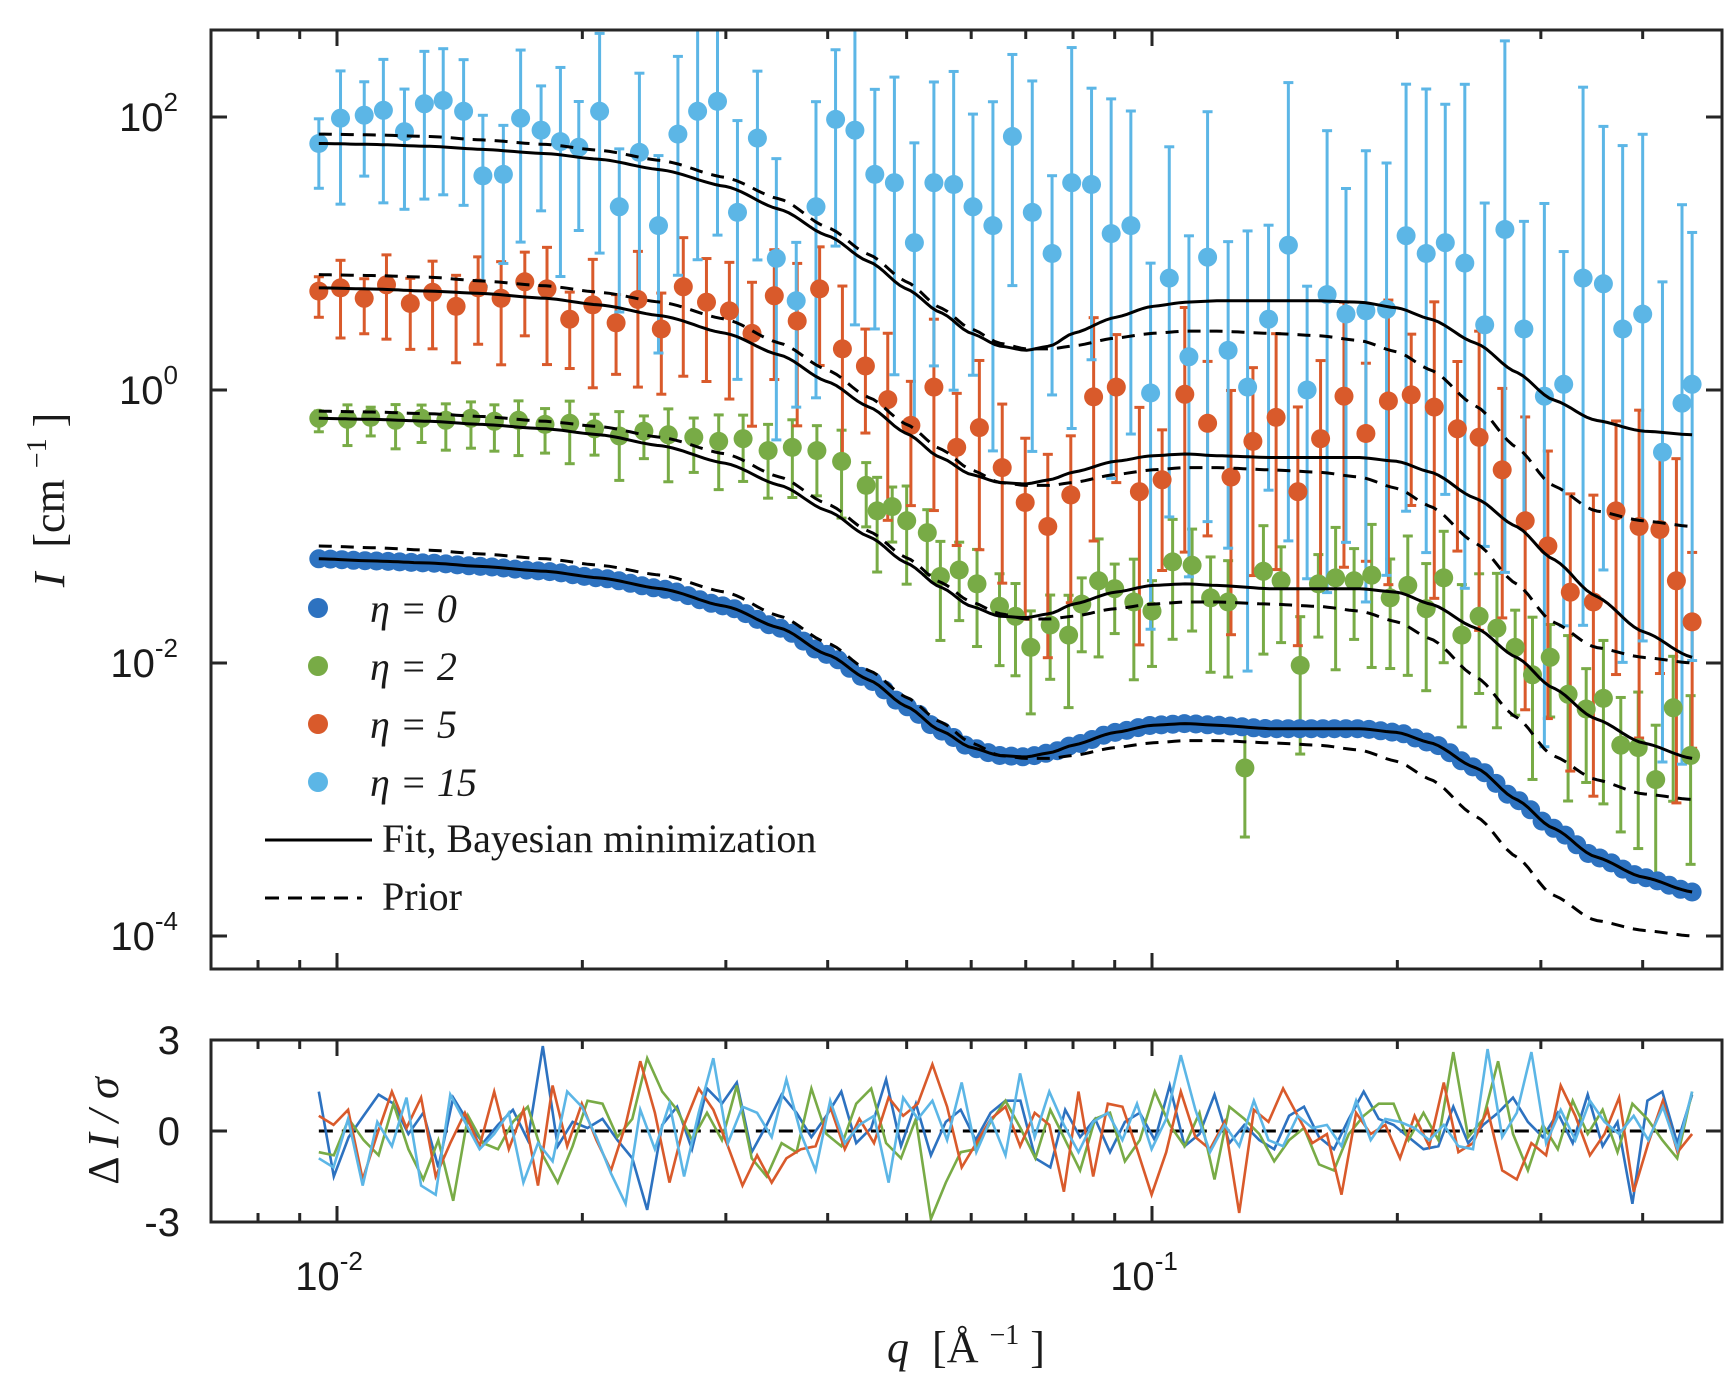  Describe the element at coordinates (422, 896) in the screenshot. I see `legend-label-prior: Prior` at that location.